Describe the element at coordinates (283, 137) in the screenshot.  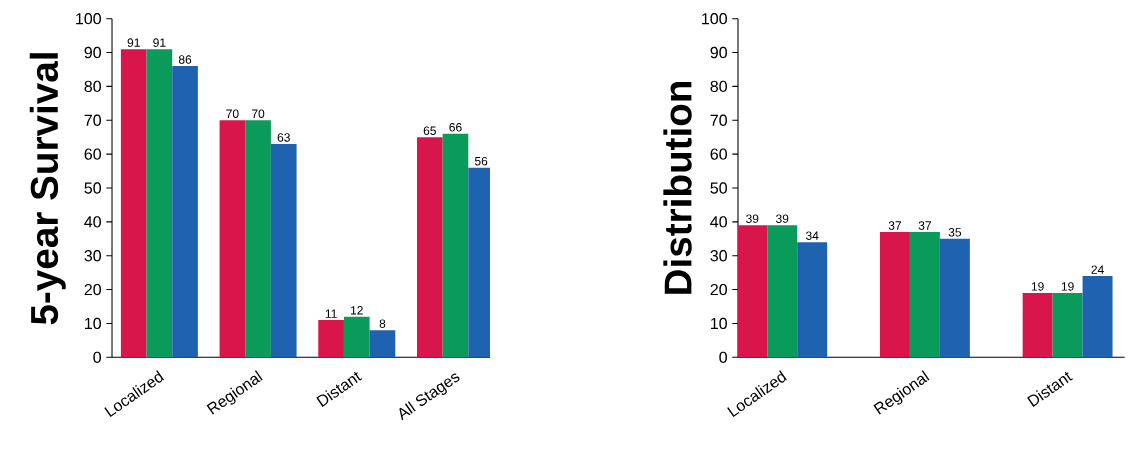
I see `data-label: 63` at that location.